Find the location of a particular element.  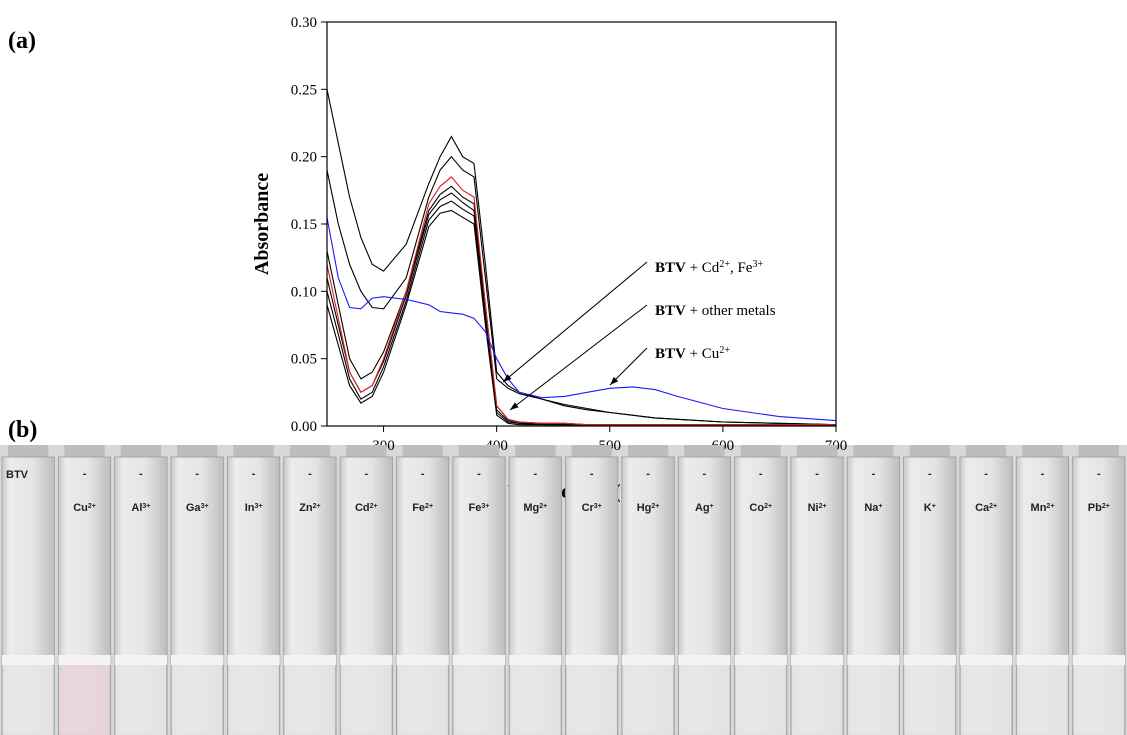

vial-ion: Ni is located at coordinates (813, 508).